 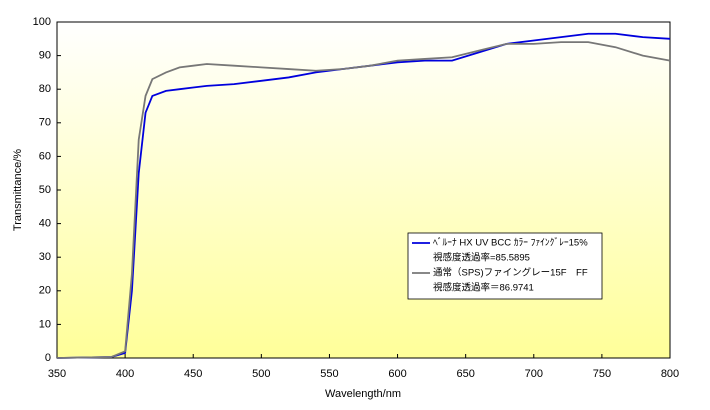 What do you see at coordinates (45, 324) in the screenshot?
I see `y-tick-label: 10` at bounding box center [45, 324].